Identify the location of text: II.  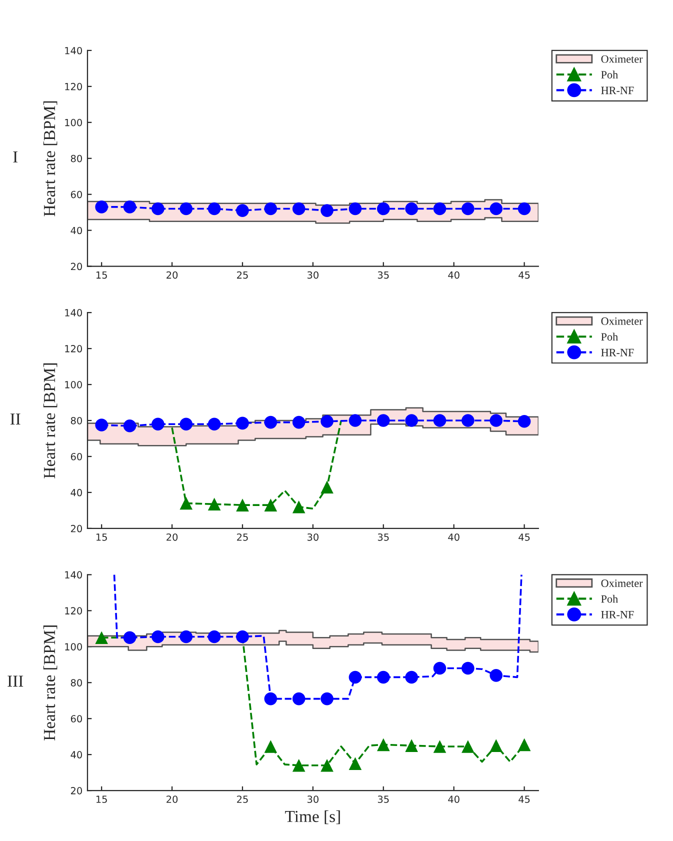
(15, 419).